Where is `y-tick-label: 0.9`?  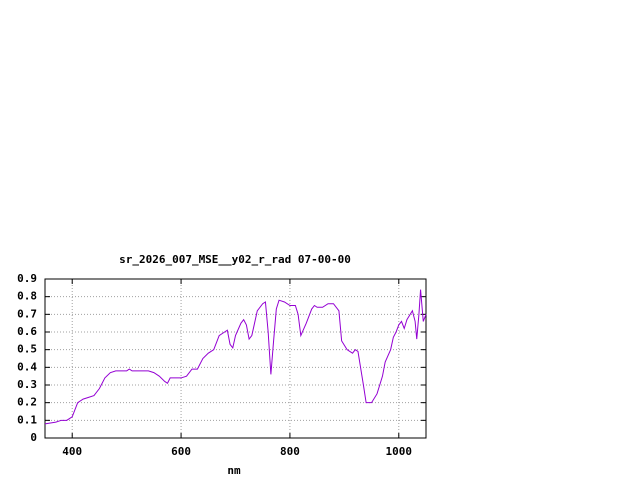
y-tick-label: 0.9 is located at coordinates (27, 278).